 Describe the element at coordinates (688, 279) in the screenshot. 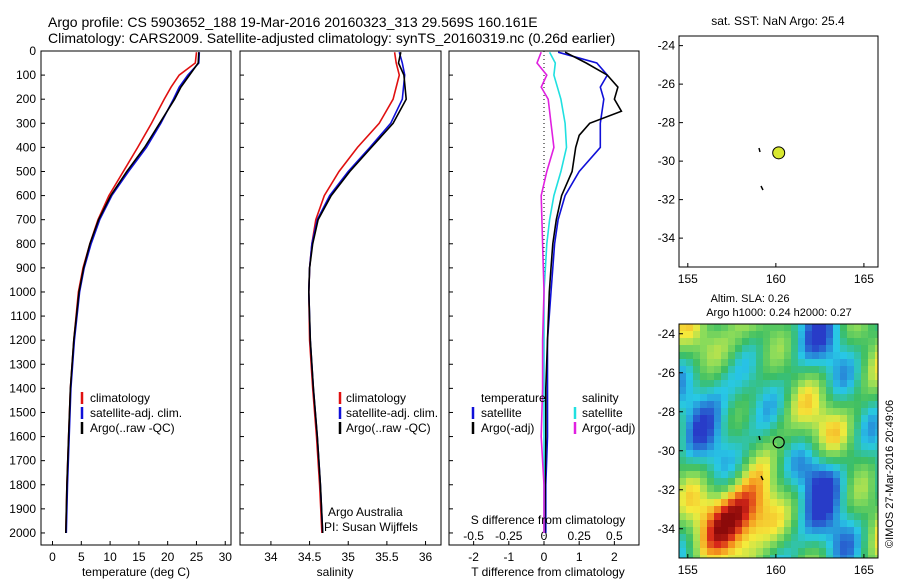

I see `map-x-tick-label: 155` at that location.